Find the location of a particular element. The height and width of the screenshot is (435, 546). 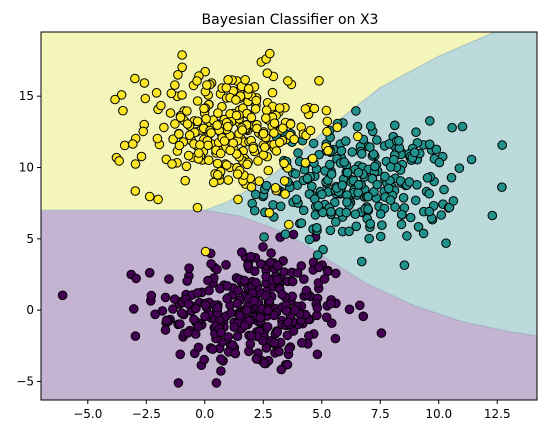

x-tick-label: 0.0 is located at coordinates (204, 414).